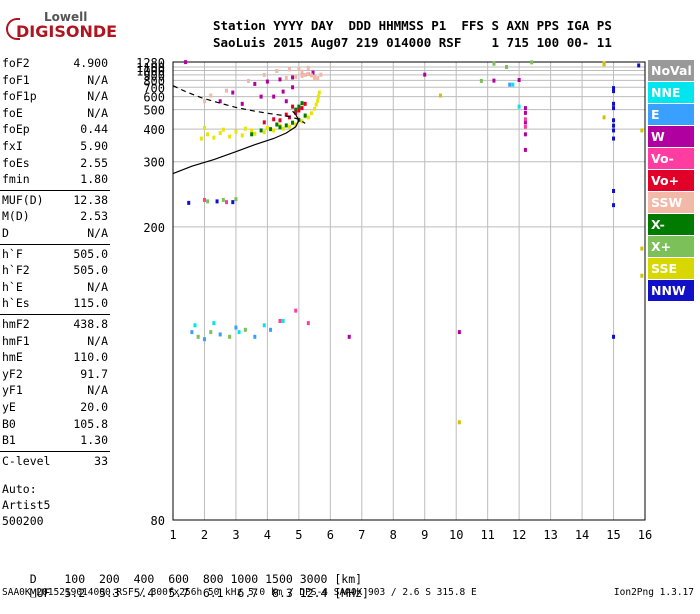  I want to click on x-tick-label: 3, so click(235, 535).